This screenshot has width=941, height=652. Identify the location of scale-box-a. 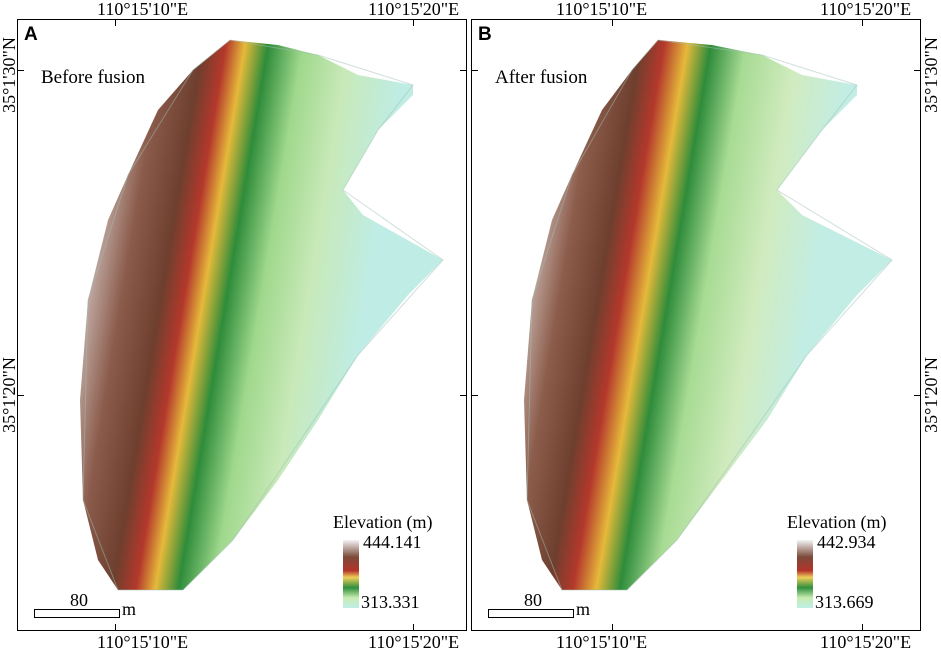
(77, 613).